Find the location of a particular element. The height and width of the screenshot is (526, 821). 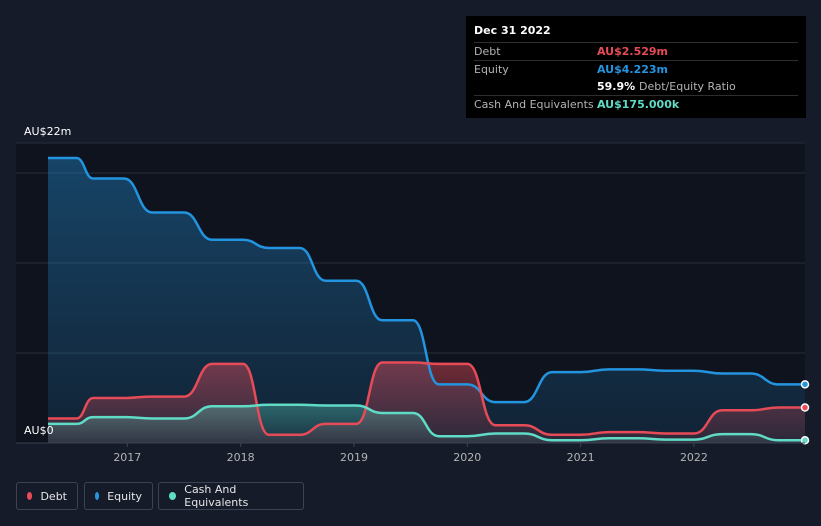

cash-and-equivalents-area is located at coordinates (426, 423).